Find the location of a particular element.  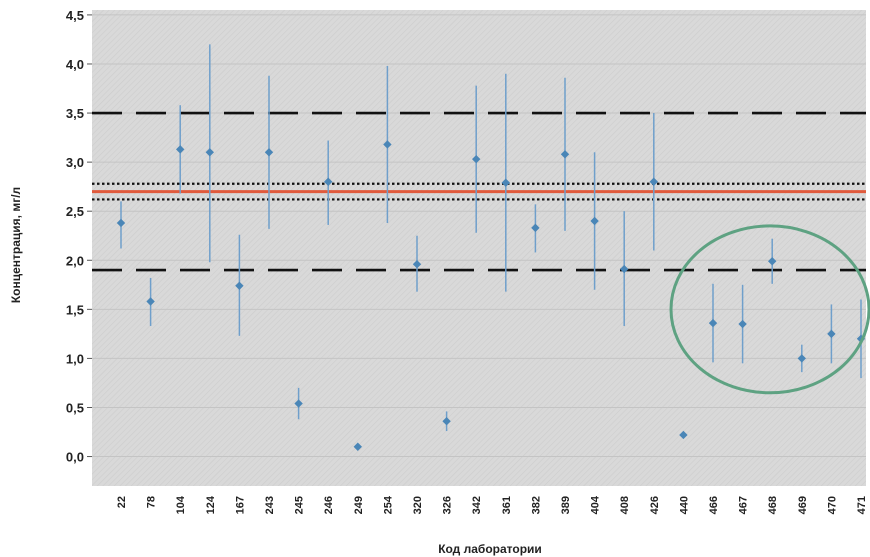

y-tick-label: 1,0 is located at coordinates (75, 358).